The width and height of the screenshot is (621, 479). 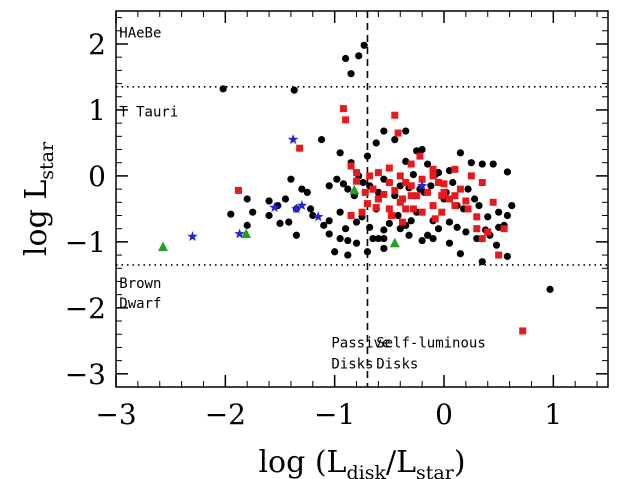 What do you see at coordinates (401, 462) in the screenshot?
I see `axis-title-part: /L` at bounding box center [401, 462].